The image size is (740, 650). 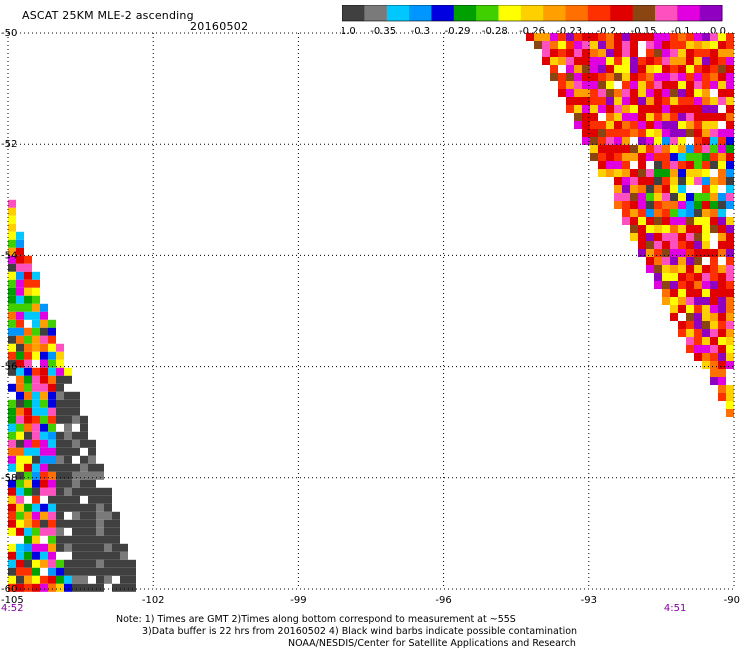 I want to click on lon-tick-label: -105, so click(x=12, y=600).